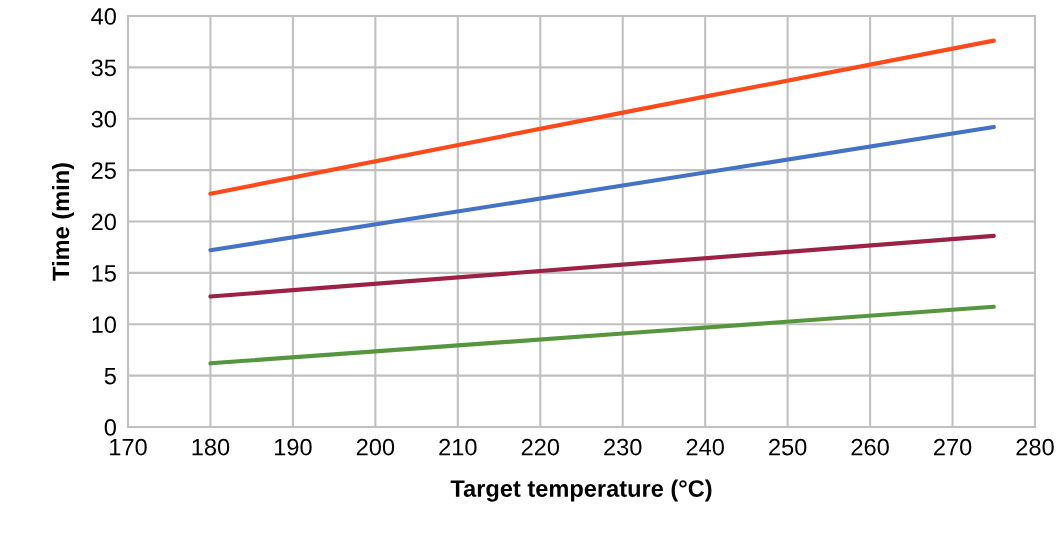 This screenshot has height=537, width=1063. What do you see at coordinates (104, 273) in the screenshot?
I see `y-tick-label: 15` at bounding box center [104, 273].